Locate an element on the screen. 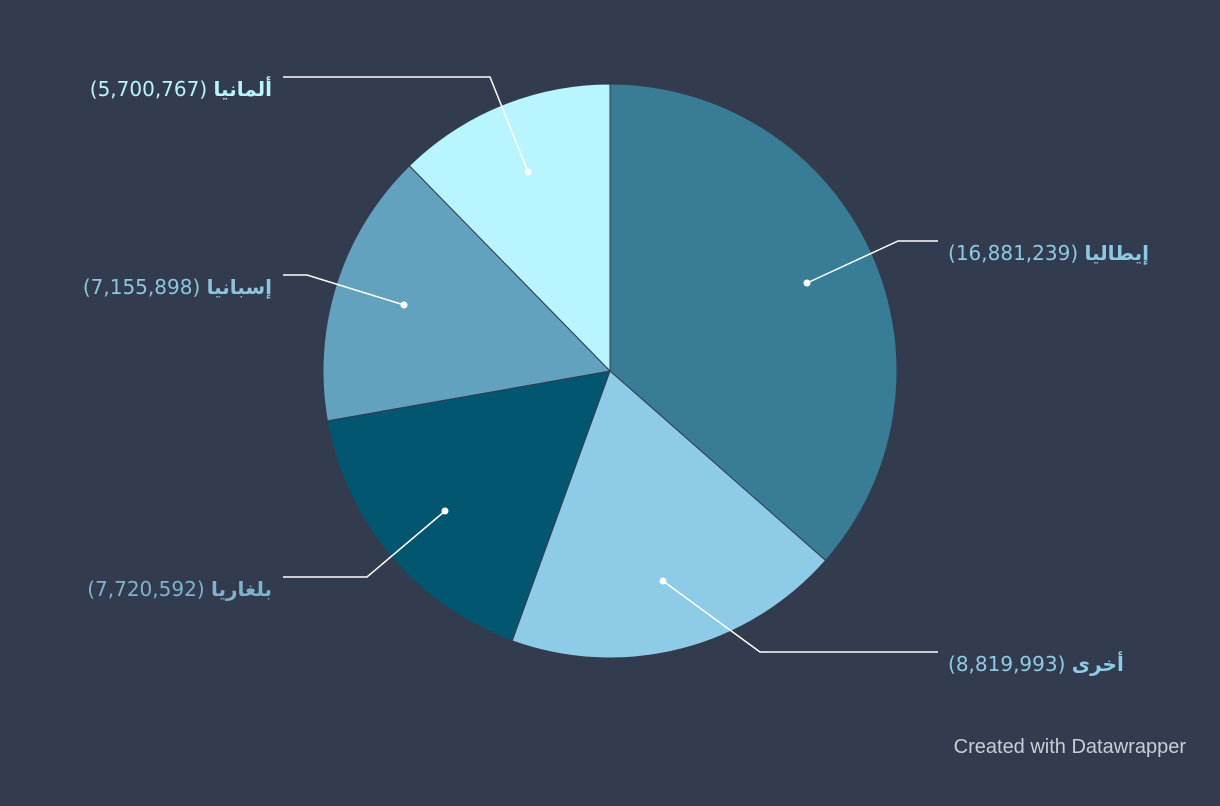  slice-label: ألمانيا (5,700,767) is located at coordinates (180, 89).